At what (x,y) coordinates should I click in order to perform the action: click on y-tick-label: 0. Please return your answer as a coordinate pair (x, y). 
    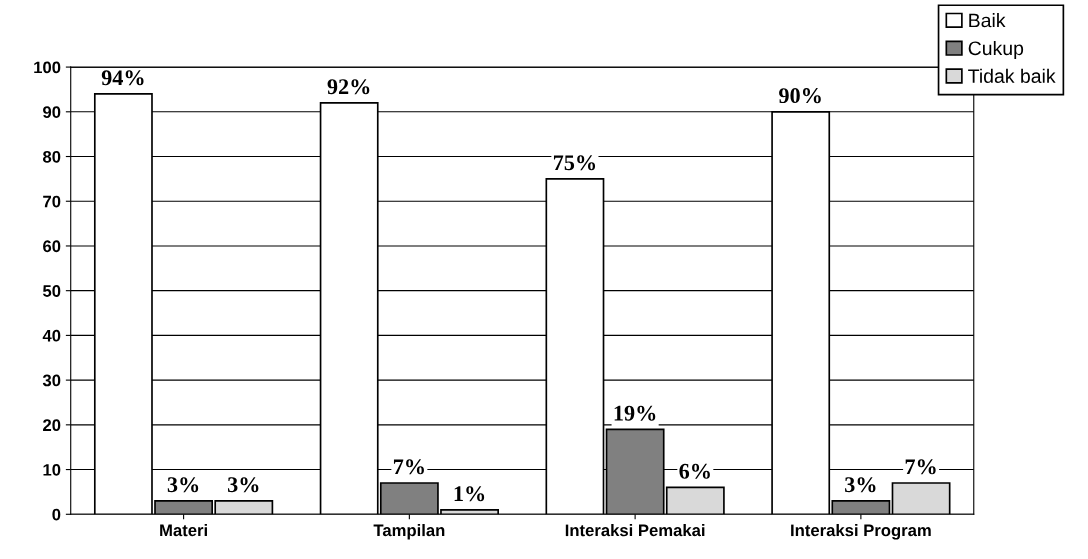
    Looking at the image, I should click on (56, 514).